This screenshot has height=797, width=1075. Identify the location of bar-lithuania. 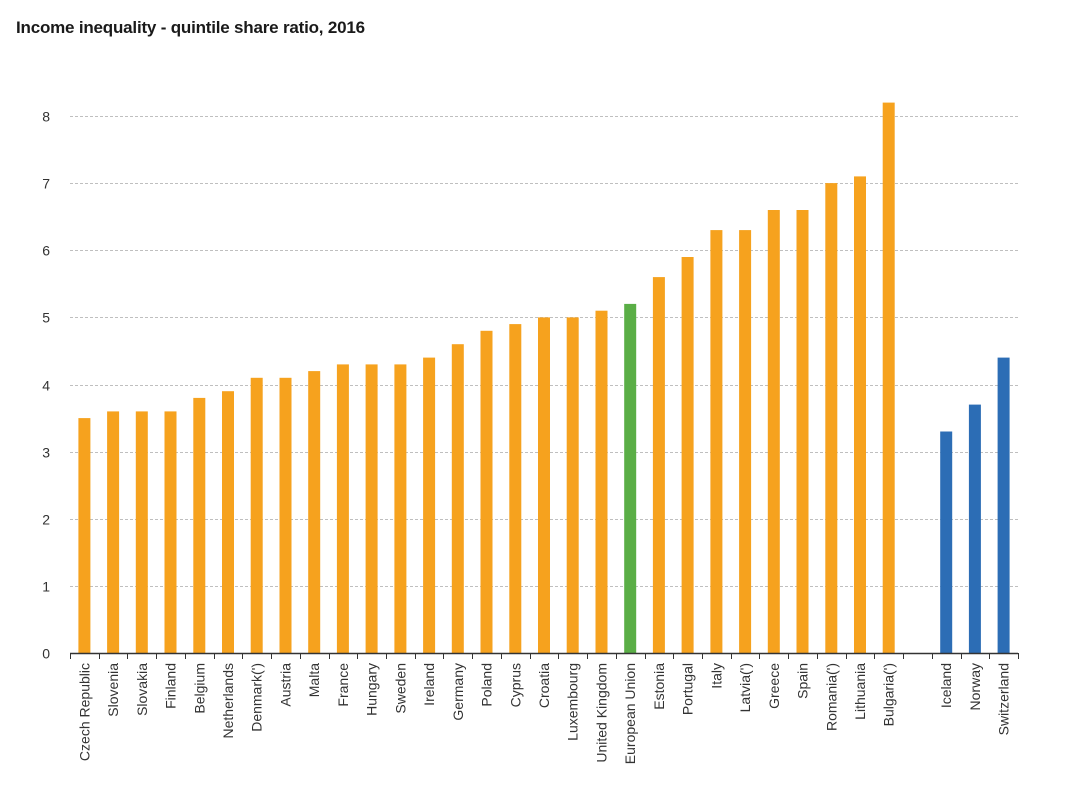
(860, 414).